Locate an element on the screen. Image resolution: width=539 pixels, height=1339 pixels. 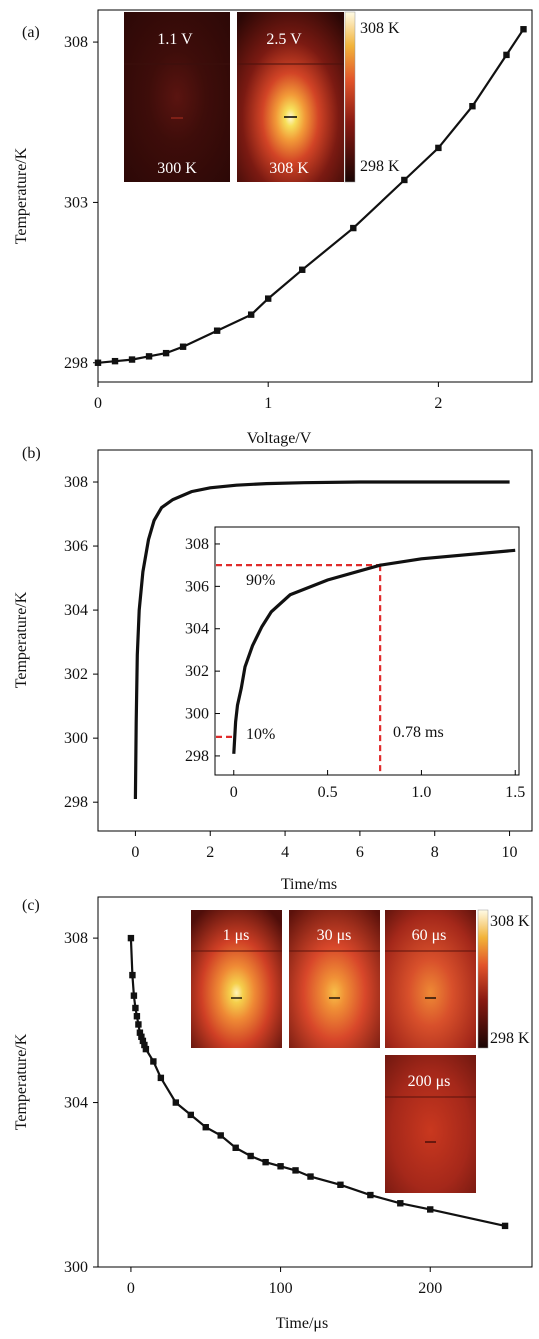
panel-c-inset-200us: 200 μs is located at coordinates (430, 1124).